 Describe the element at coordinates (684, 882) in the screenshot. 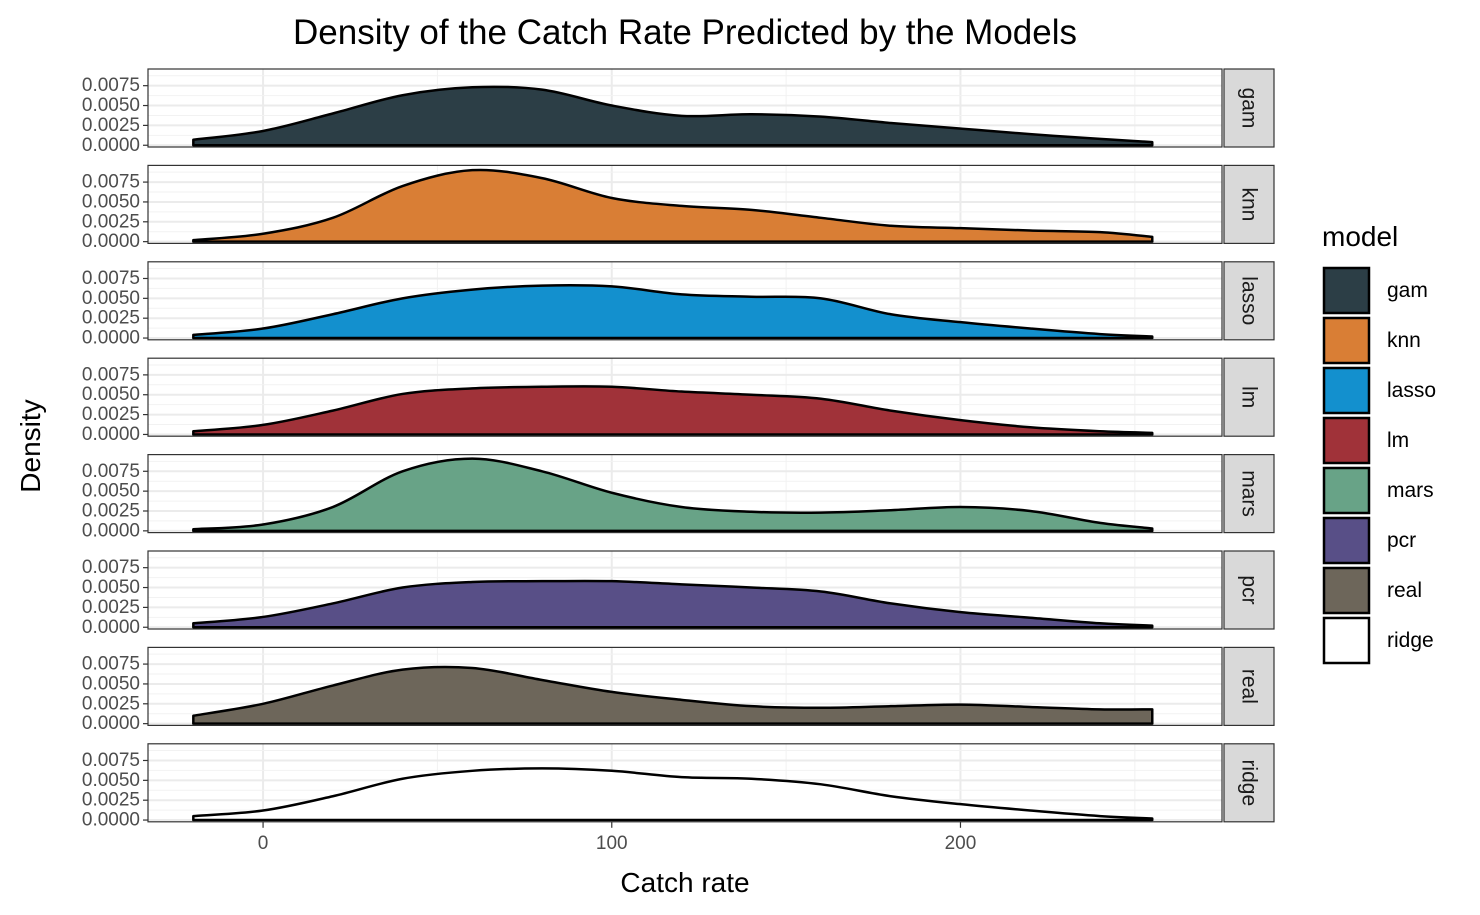

I see `x-axis-title: Catch rate` at that location.